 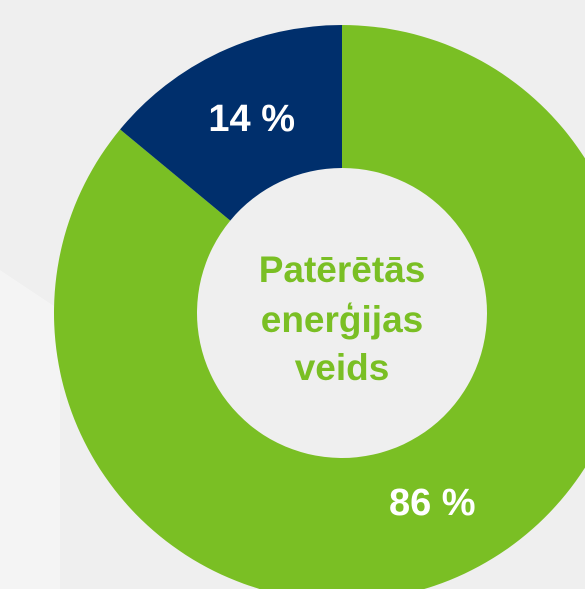 What do you see at coordinates (251, 119) in the screenshot?
I see `value-label: 14 %` at bounding box center [251, 119].